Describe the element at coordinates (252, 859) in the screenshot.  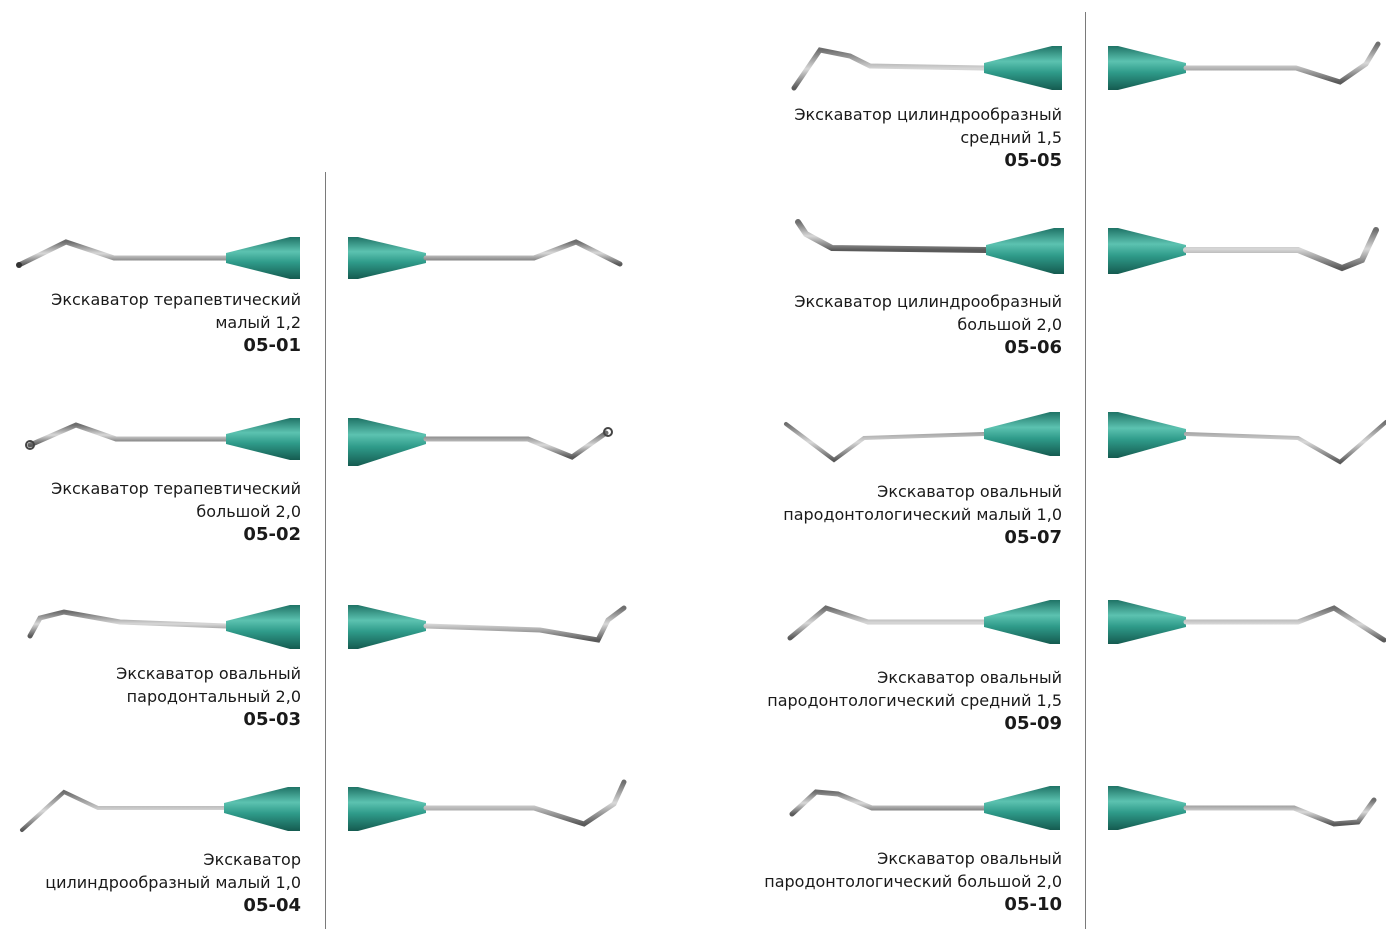
I see `product-name-line1: Экскаватор` at that location.